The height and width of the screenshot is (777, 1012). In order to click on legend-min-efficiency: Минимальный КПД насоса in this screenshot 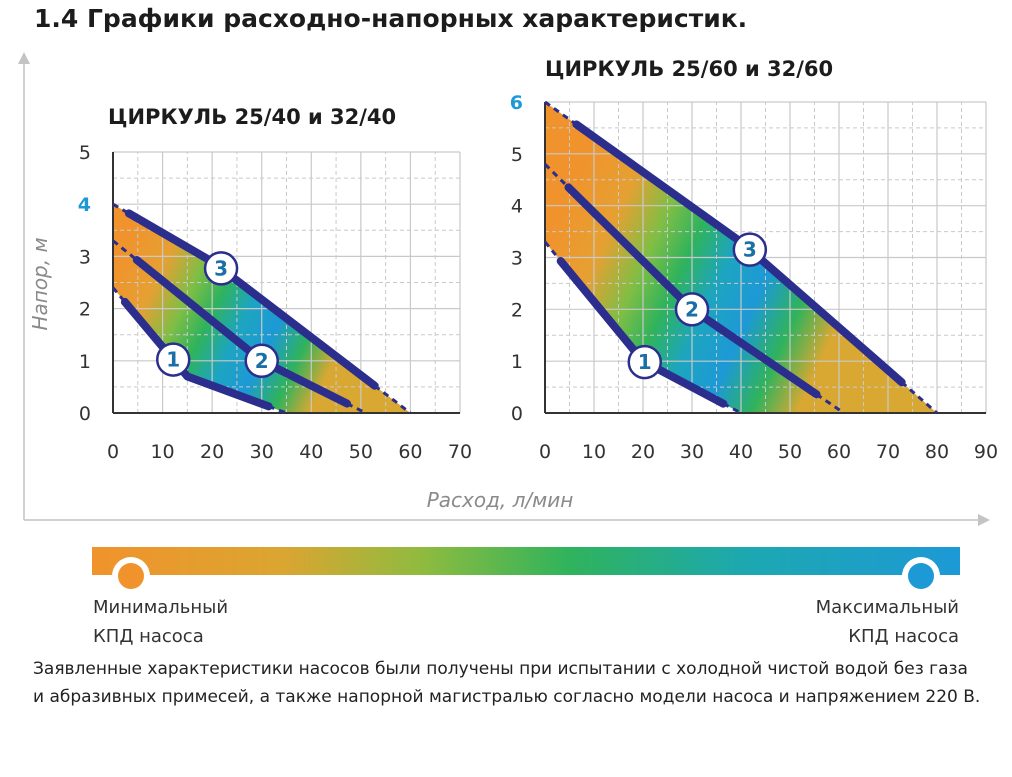, I will do `click(160, 622)`.